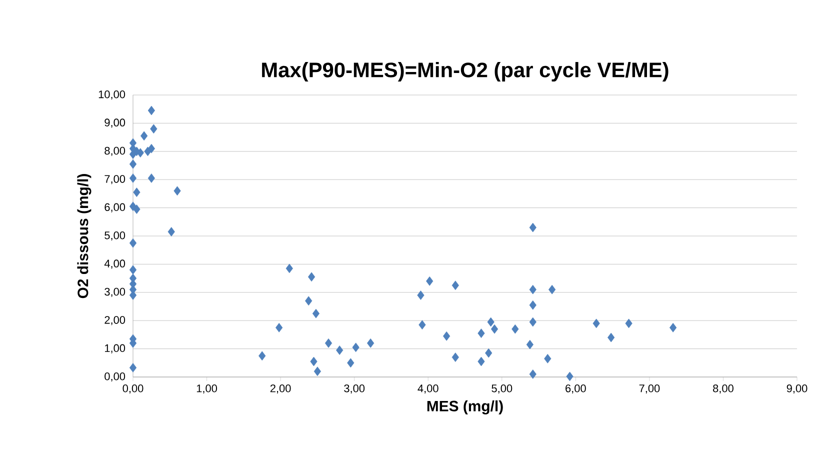  I want to click on y-tick-label: 3,00, so click(115, 292).